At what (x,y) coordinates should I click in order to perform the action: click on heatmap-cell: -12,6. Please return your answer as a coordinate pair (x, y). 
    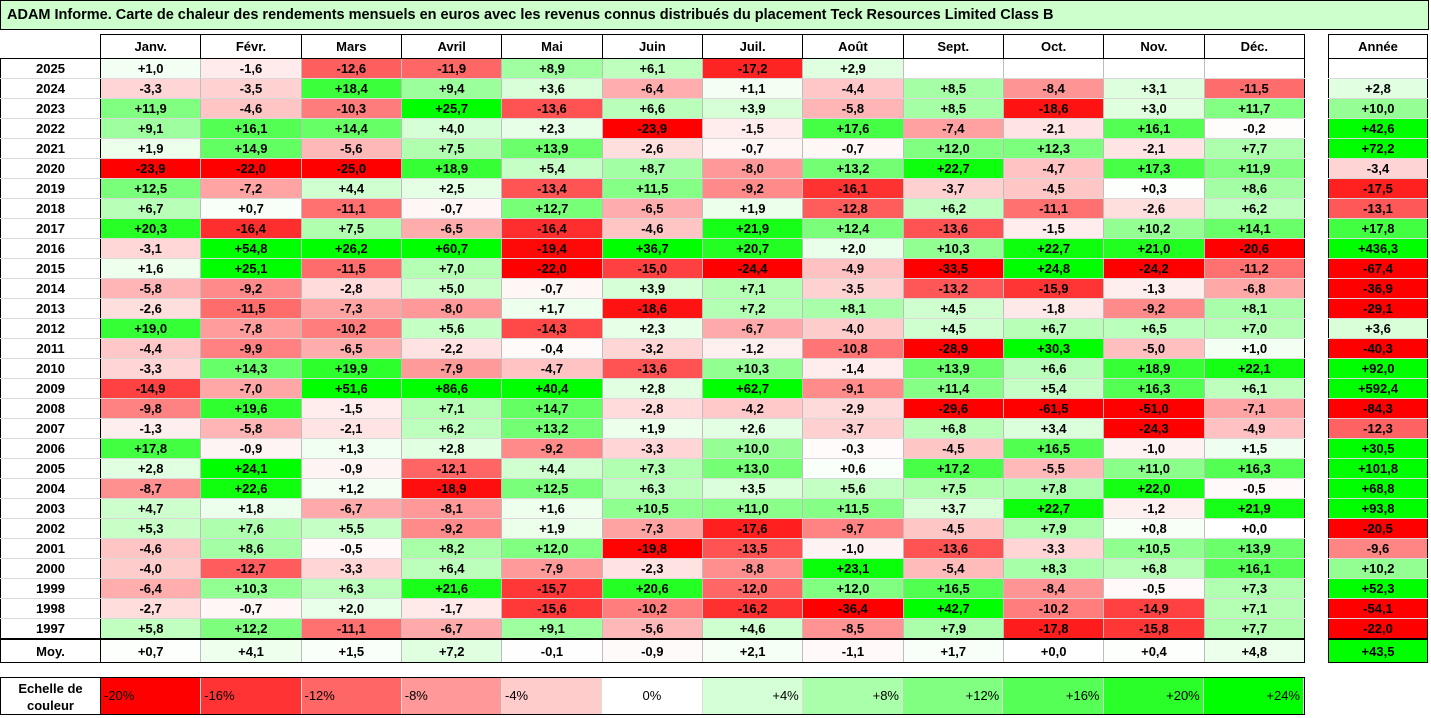
    Looking at the image, I should click on (351, 68).